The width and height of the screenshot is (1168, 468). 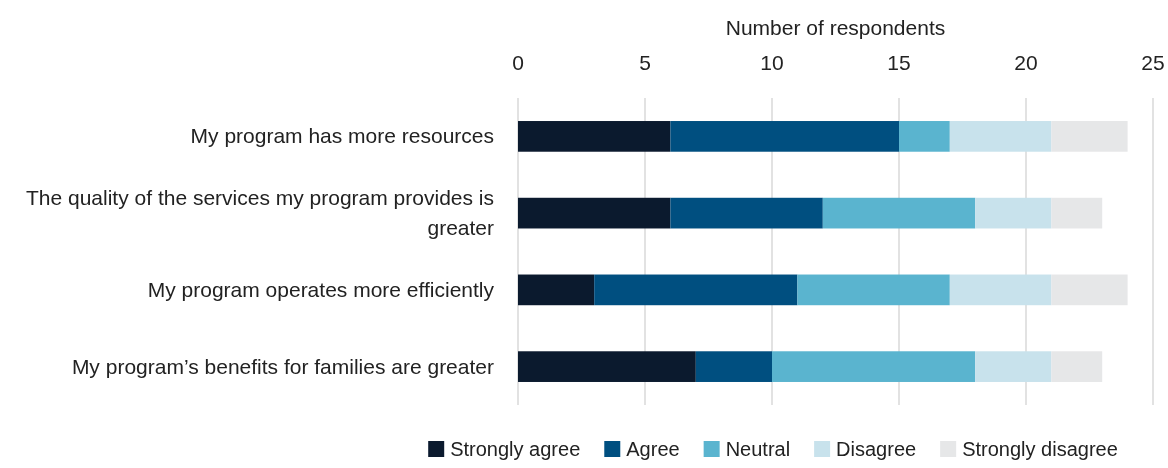 What do you see at coordinates (653, 449) in the screenshot?
I see `legend-label: Agree` at bounding box center [653, 449].